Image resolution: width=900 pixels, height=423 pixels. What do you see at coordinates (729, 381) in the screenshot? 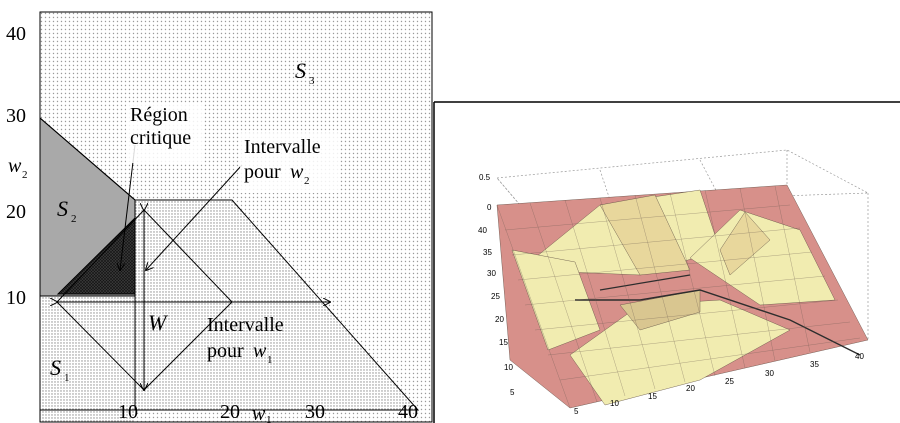
I see `bottom-tick-25: 25` at bounding box center [729, 381].